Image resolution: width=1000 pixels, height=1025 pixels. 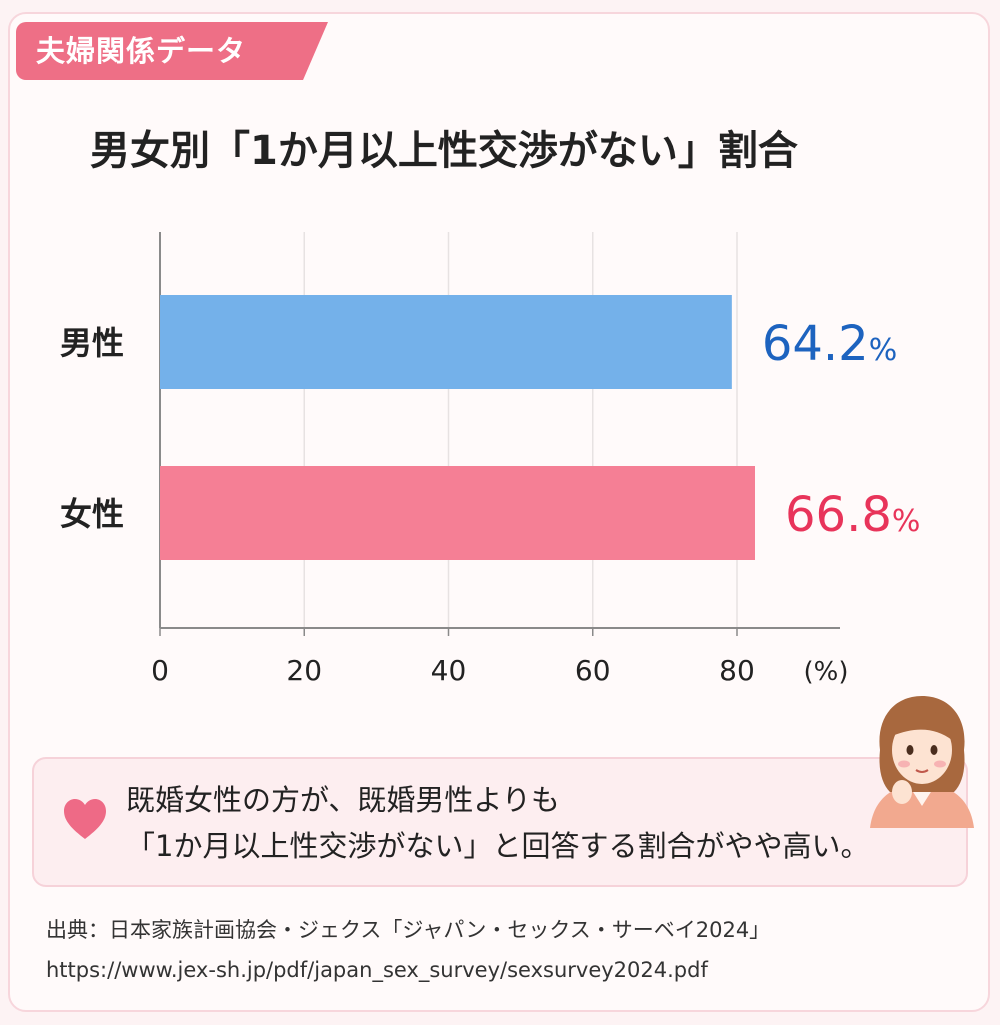 I want to click on callout-line-1: 既婚女性の方が、既婚男性よりも, so click(x=343, y=800).